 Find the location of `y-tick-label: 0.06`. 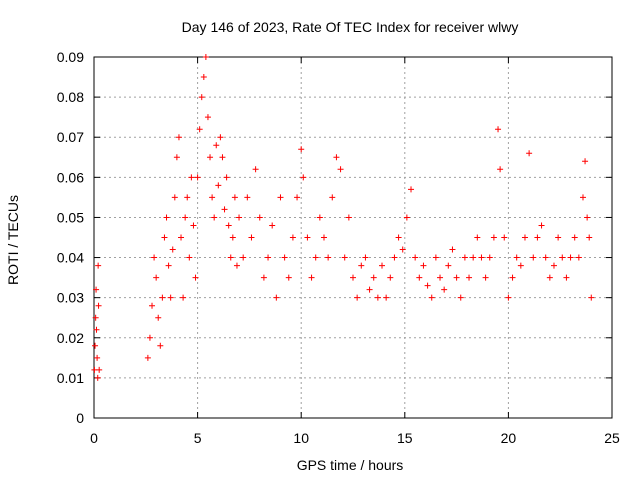

y-tick-label: 0.06 is located at coordinates (70, 177).